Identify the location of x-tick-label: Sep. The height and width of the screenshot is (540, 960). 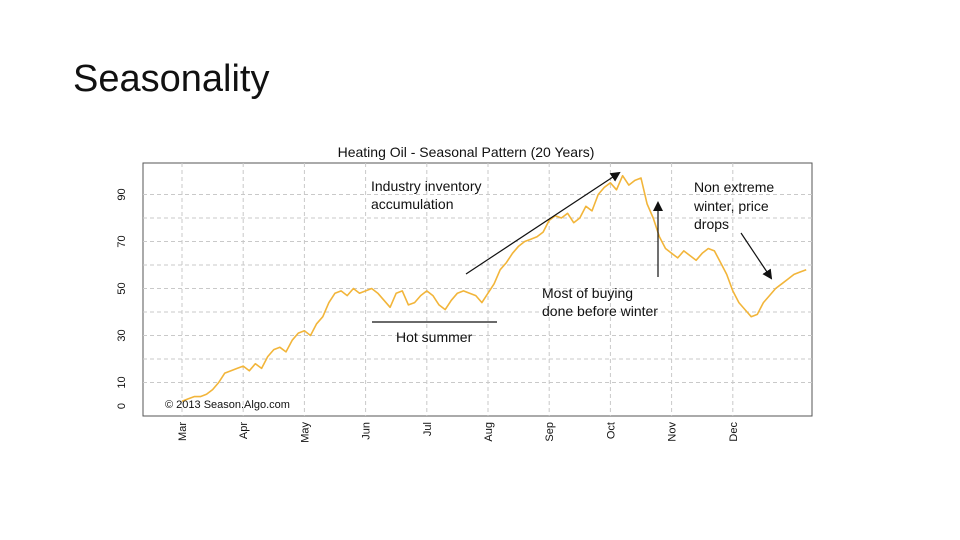
(550, 432).